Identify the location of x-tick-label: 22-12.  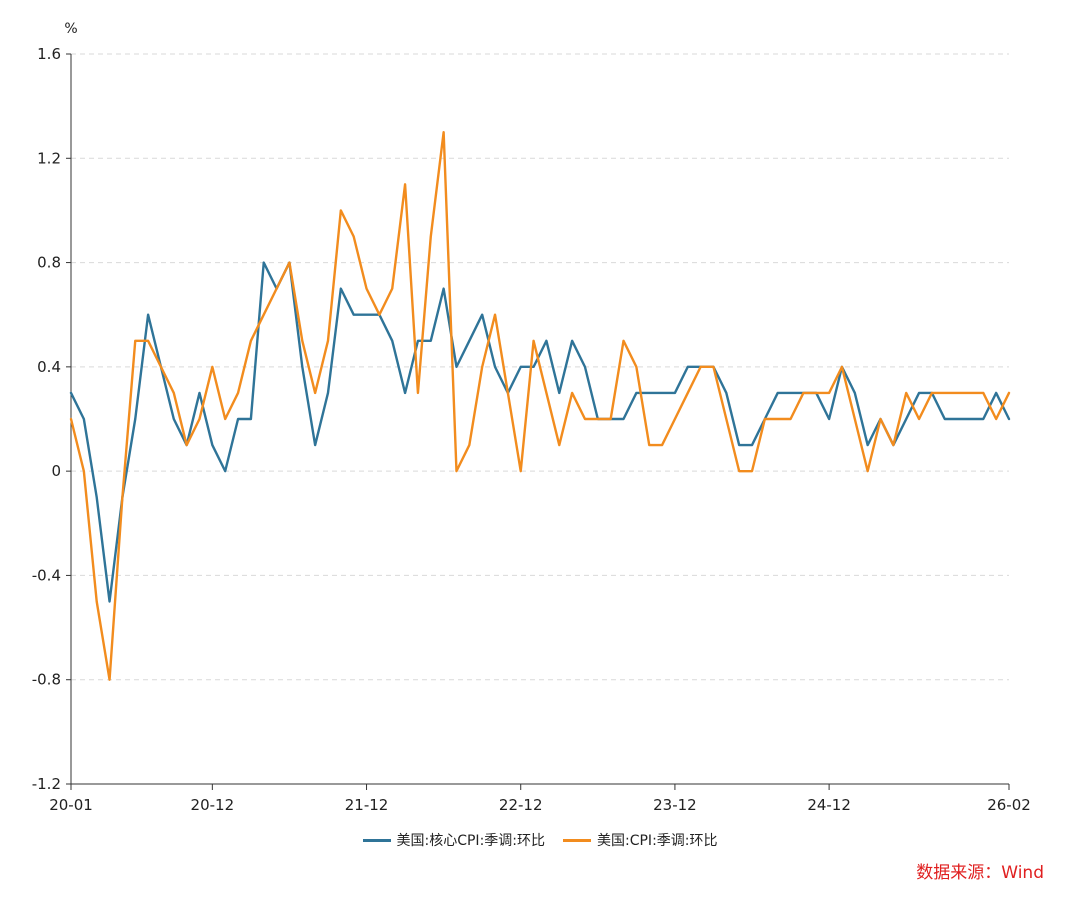
(521, 805).